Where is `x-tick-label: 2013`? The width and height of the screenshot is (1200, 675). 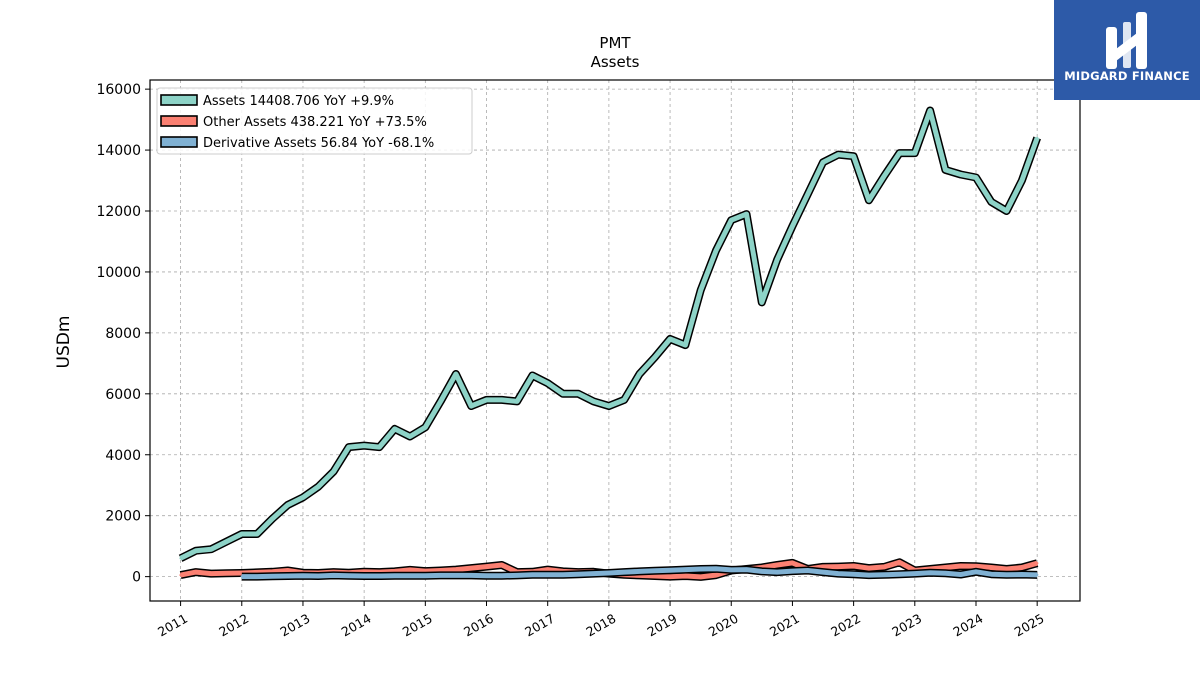
x-tick-label: 2013 is located at coordinates (294, 625).